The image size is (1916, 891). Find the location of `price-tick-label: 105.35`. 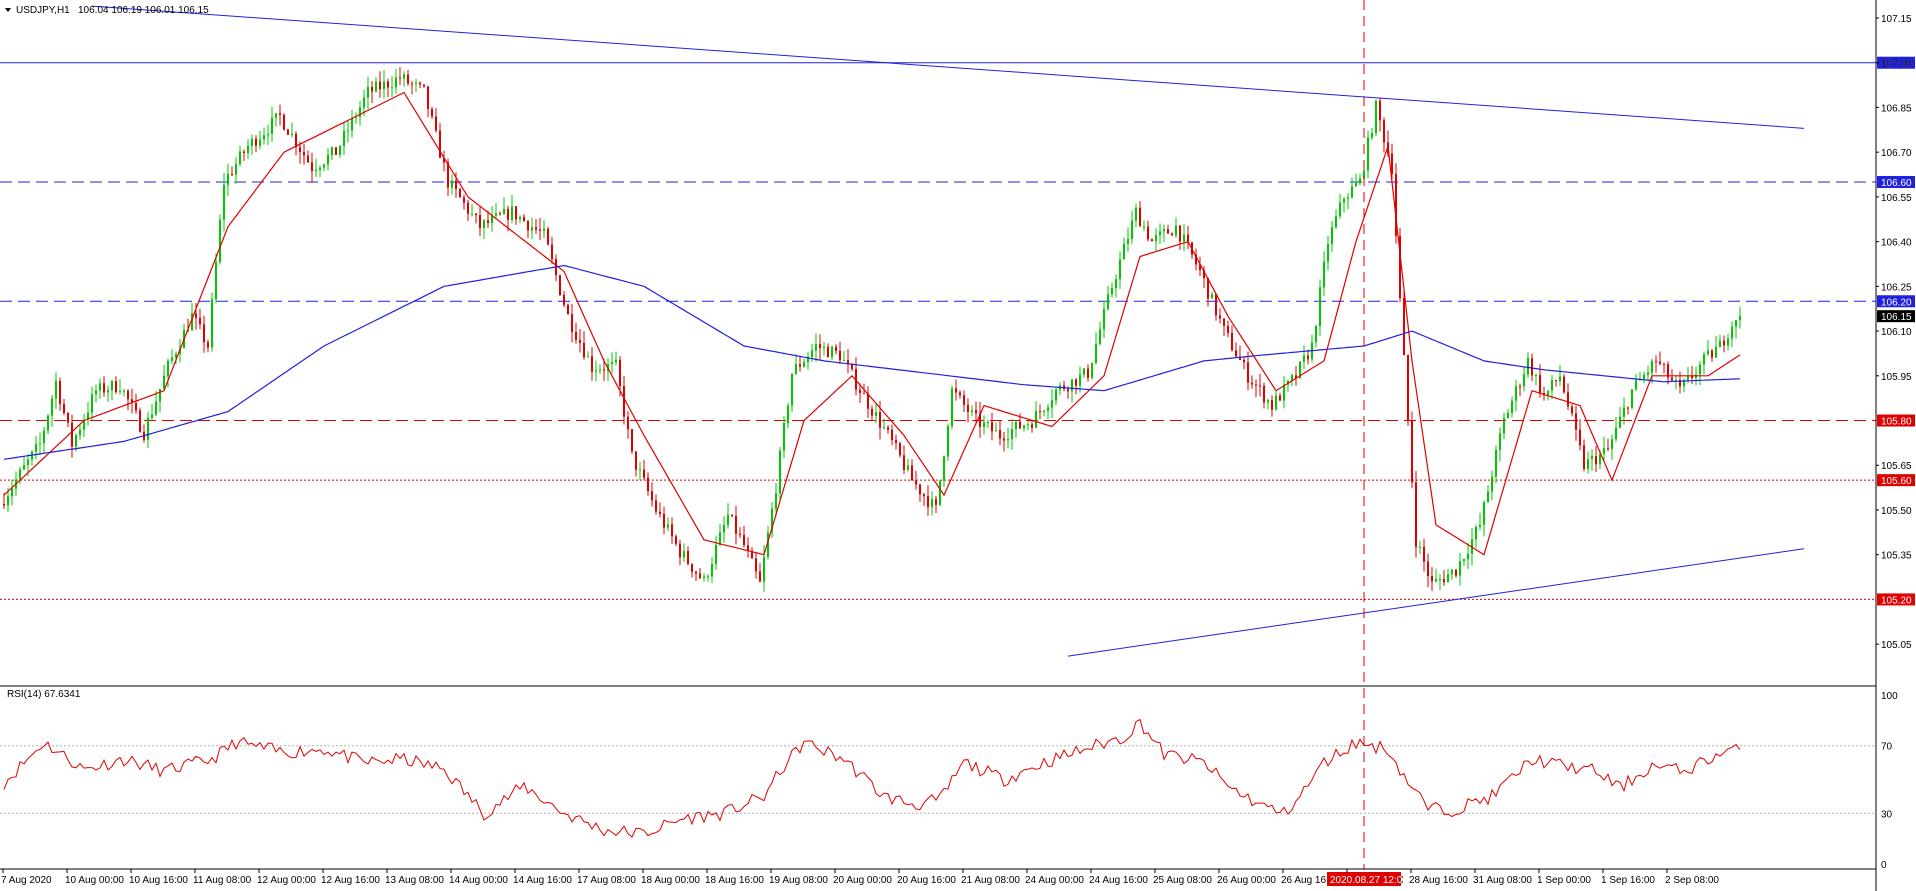

price-tick-label: 105.35 is located at coordinates (1896, 556).